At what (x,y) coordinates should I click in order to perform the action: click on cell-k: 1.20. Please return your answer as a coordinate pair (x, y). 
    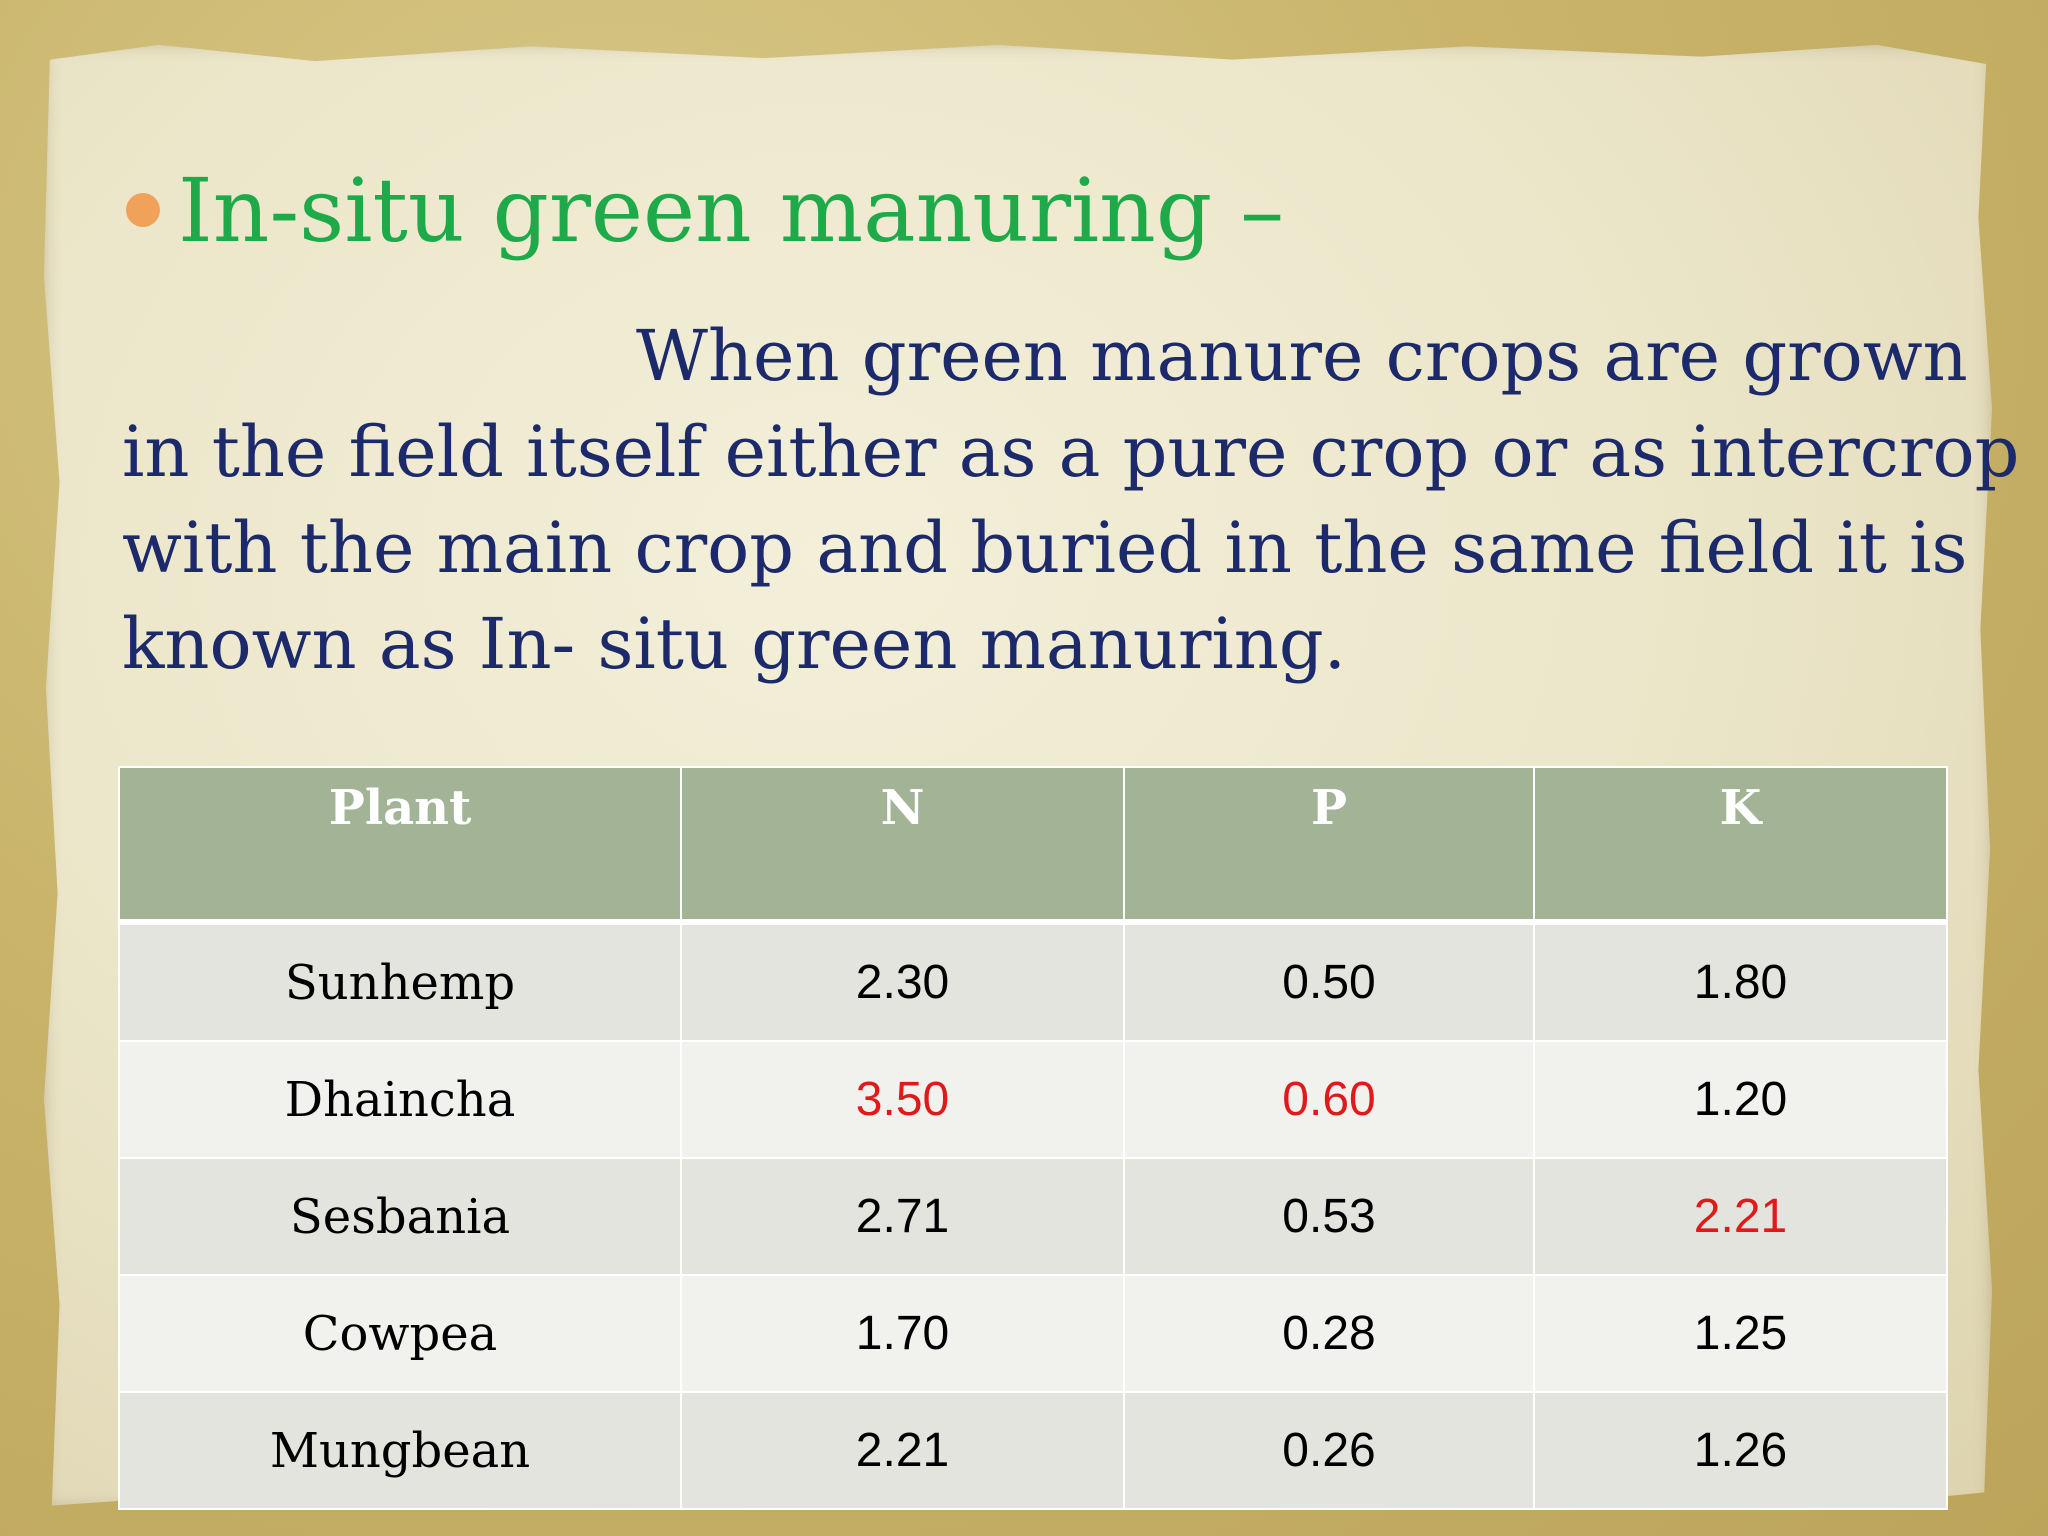
    Looking at the image, I should click on (1740, 1099).